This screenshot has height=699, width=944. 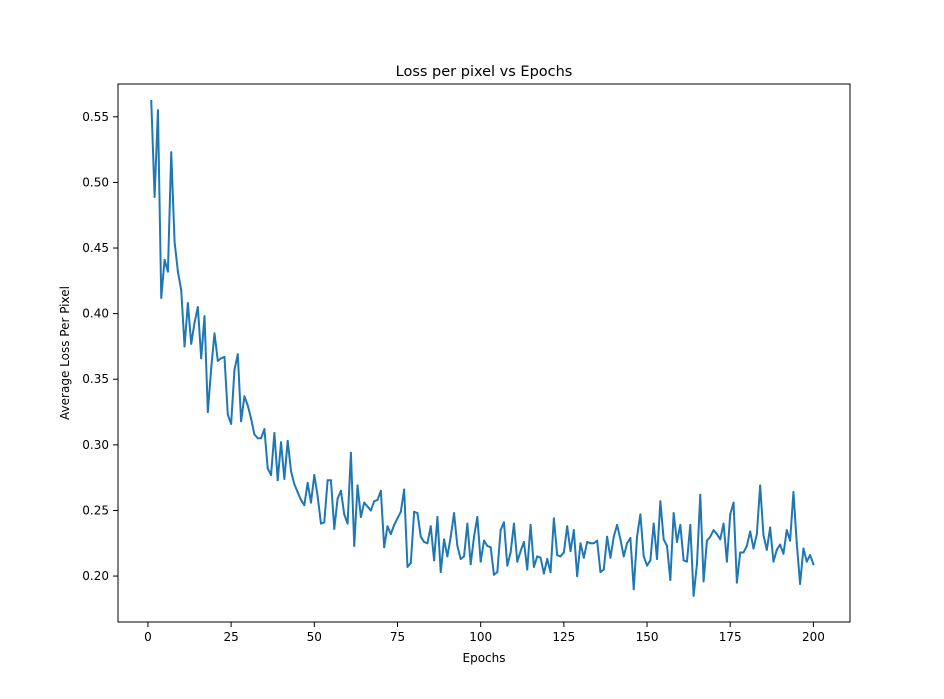 I want to click on x-tick-label: 0, so click(x=148, y=637).